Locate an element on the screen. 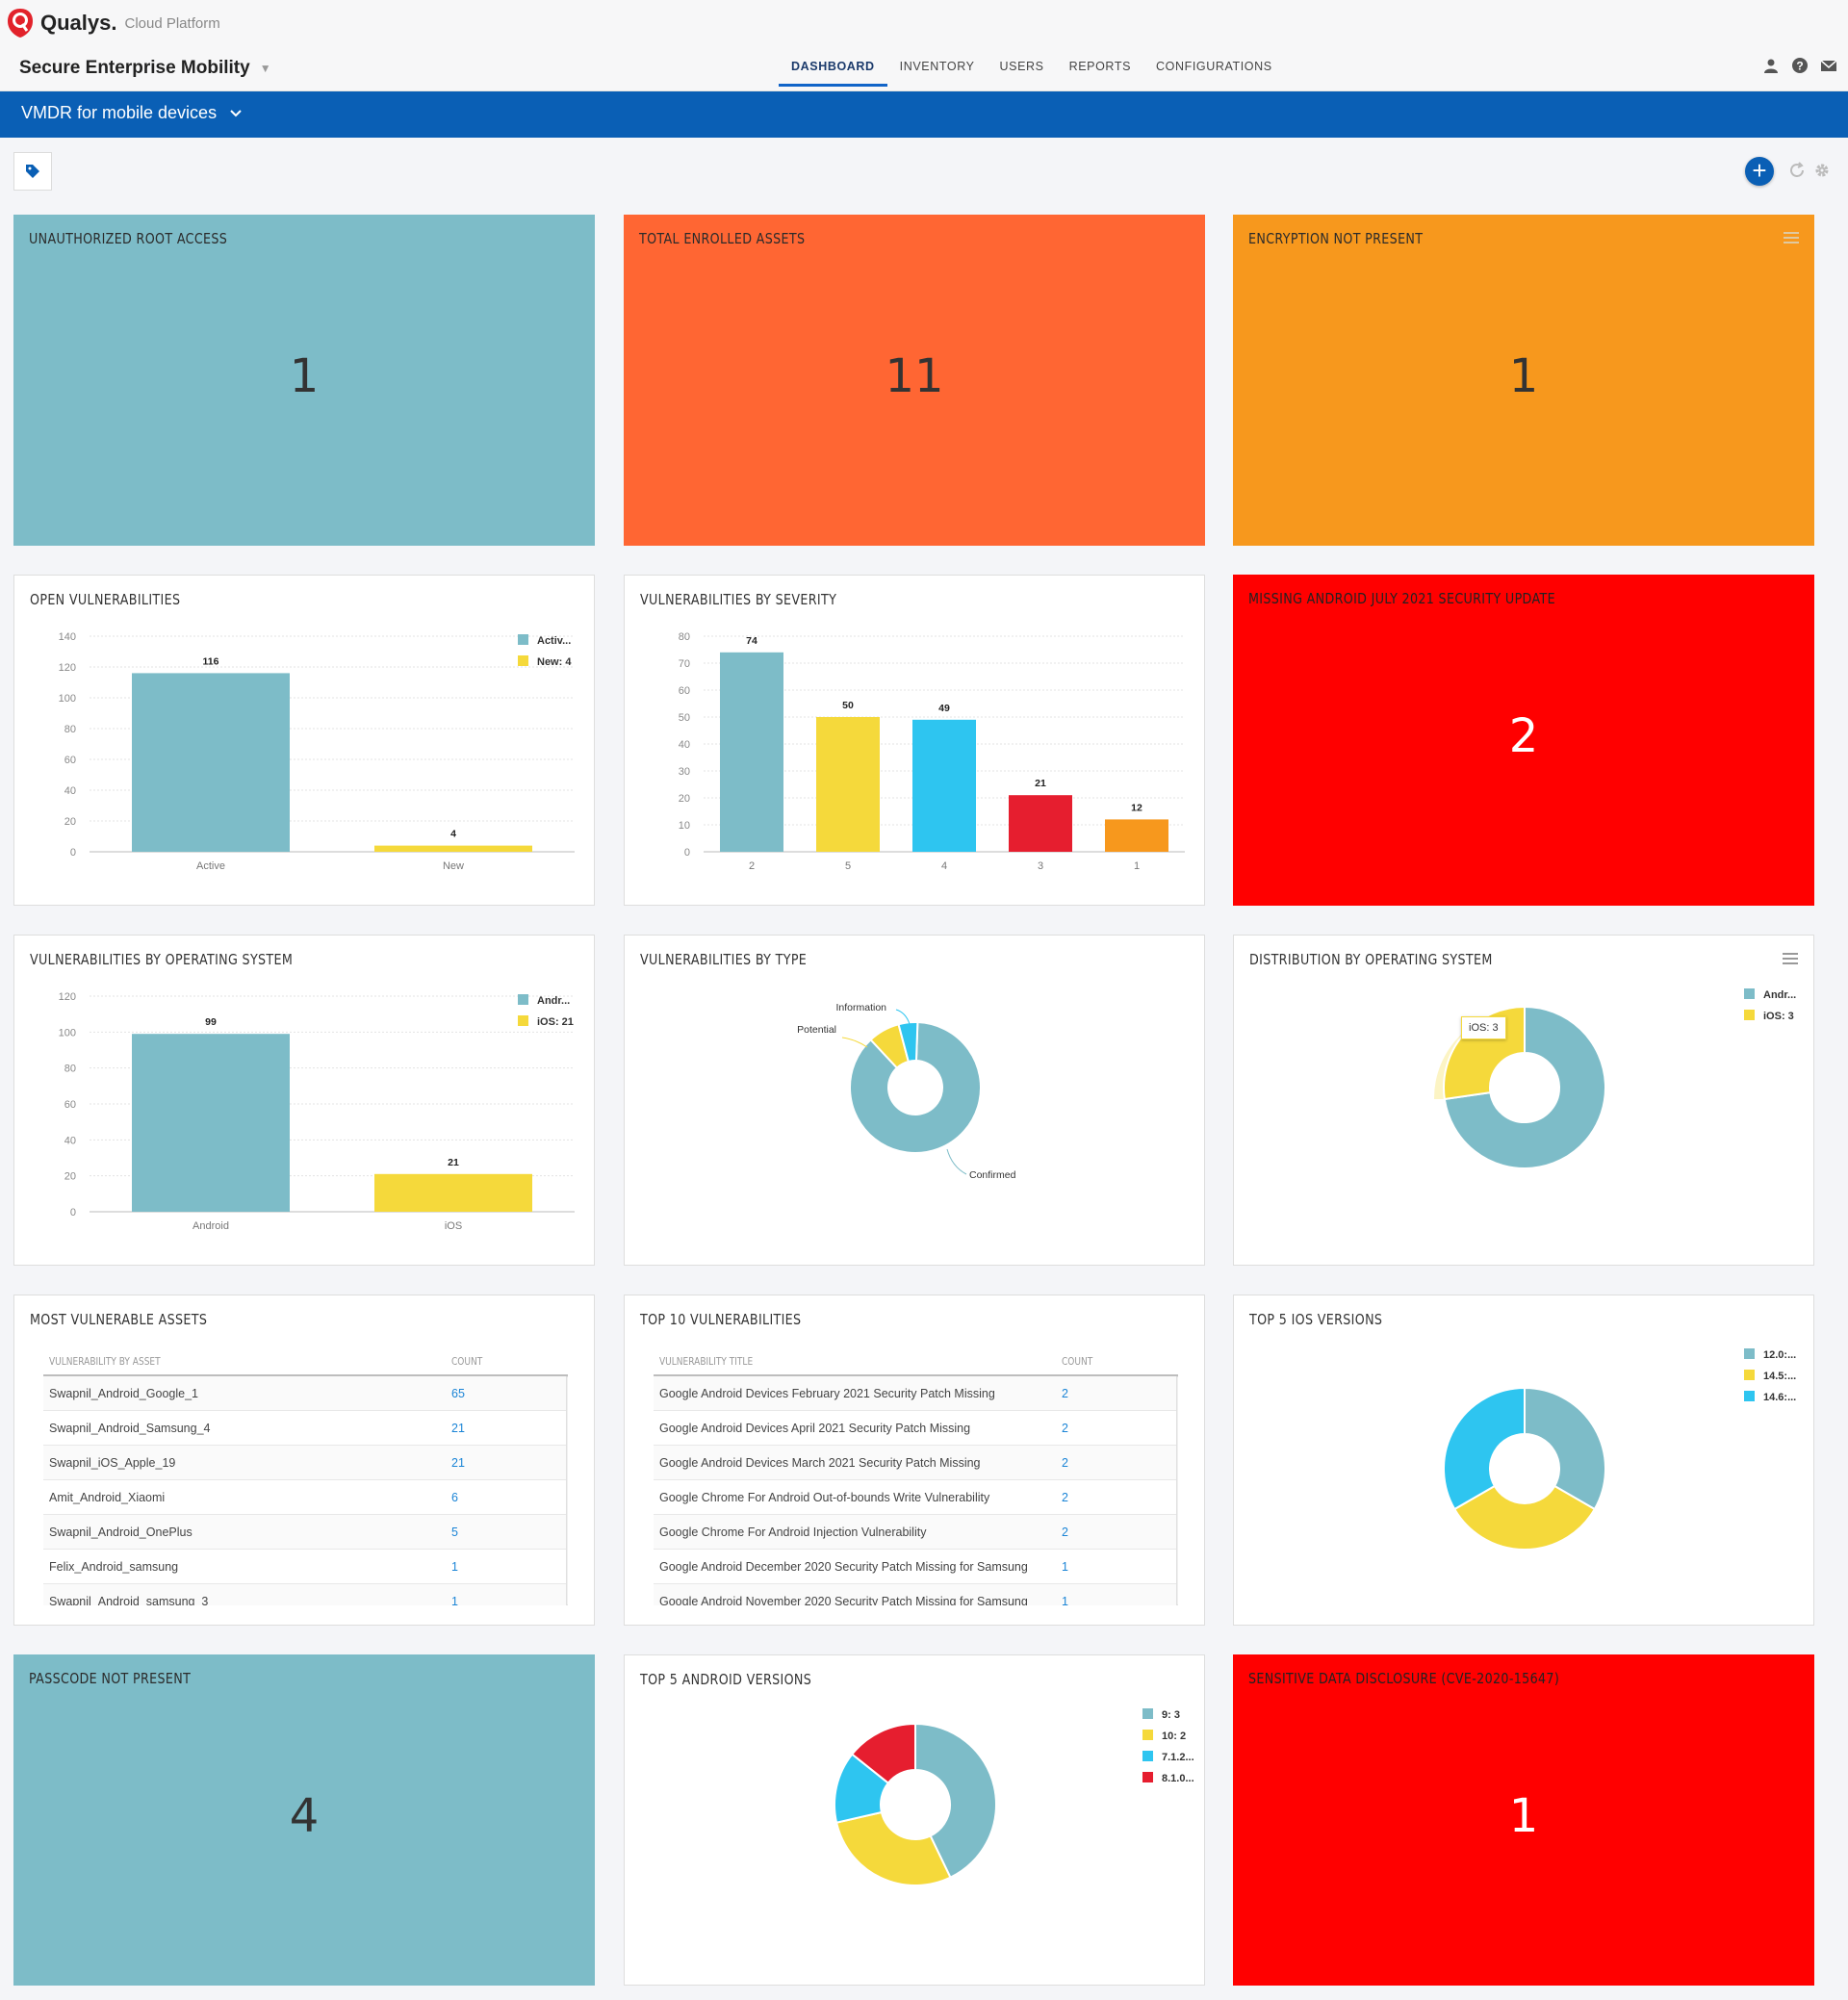 This screenshot has height=2000, width=1848. table-row: Swapnil_iOS_Apple_19 21 is located at coordinates (305, 1463).